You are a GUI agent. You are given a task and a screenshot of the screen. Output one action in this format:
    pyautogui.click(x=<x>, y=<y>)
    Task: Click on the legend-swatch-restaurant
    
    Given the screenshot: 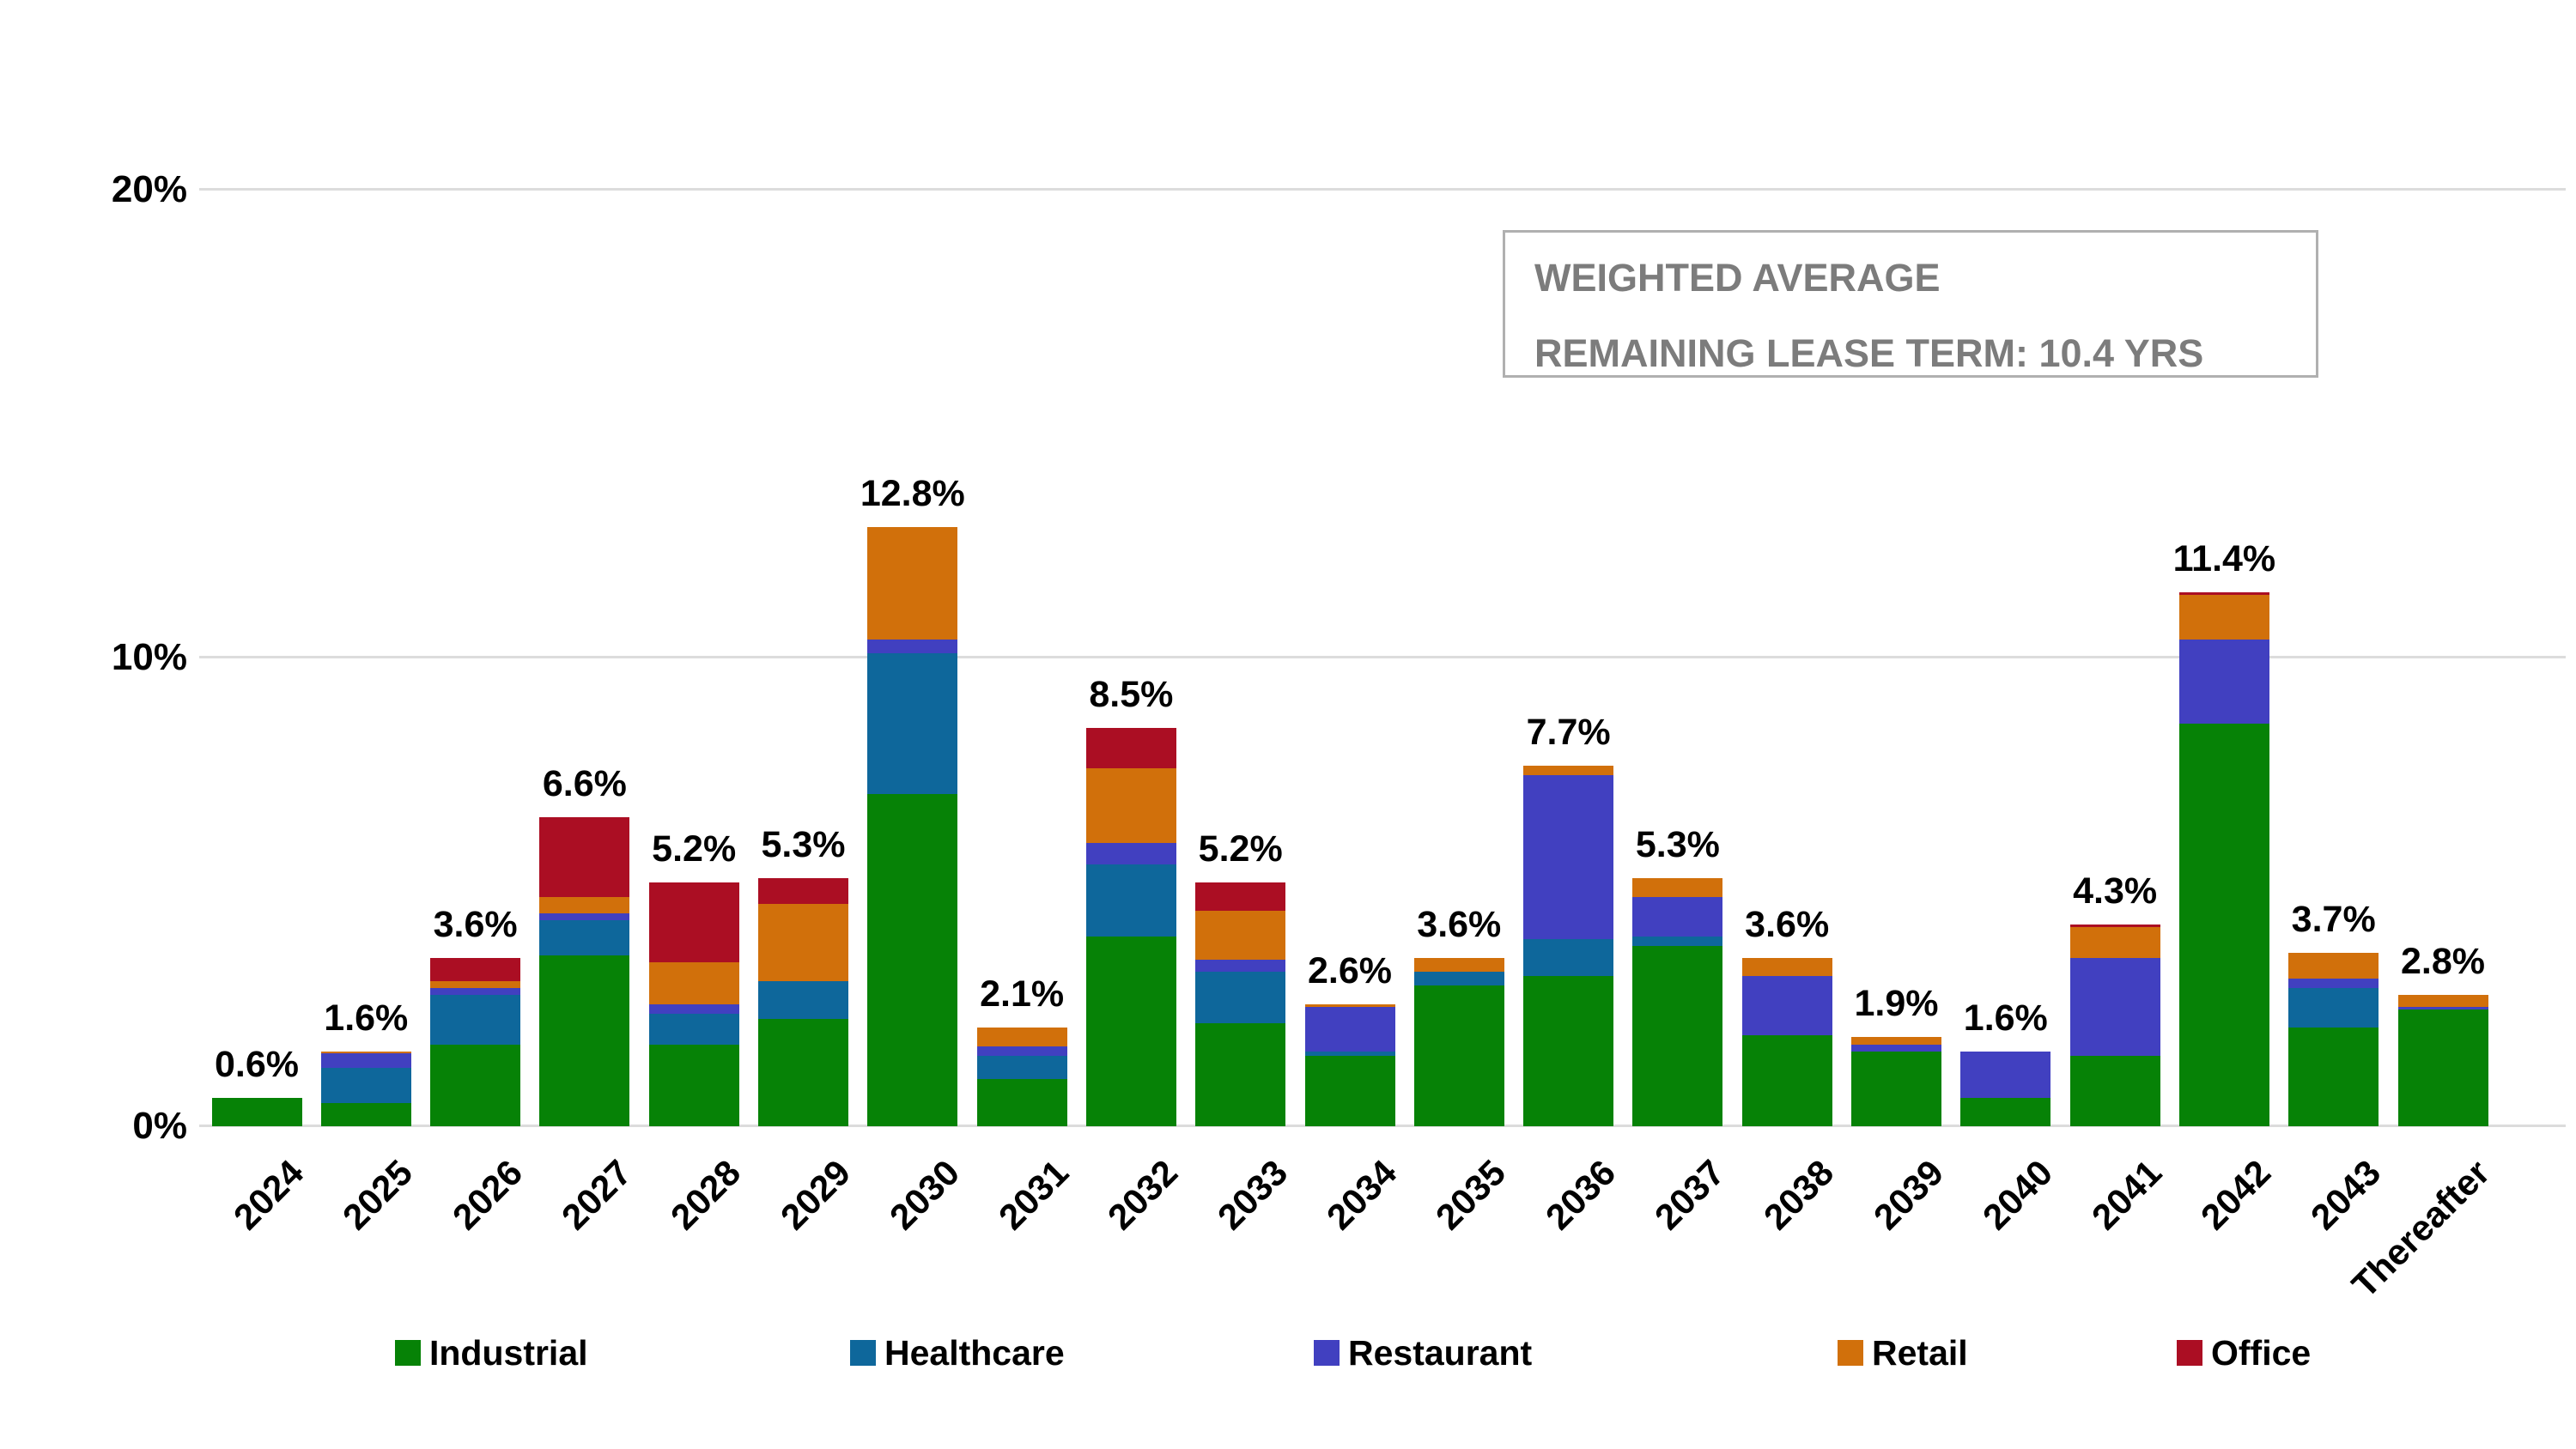 What is the action you would take?
    pyautogui.click(x=1327, y=1353)
    